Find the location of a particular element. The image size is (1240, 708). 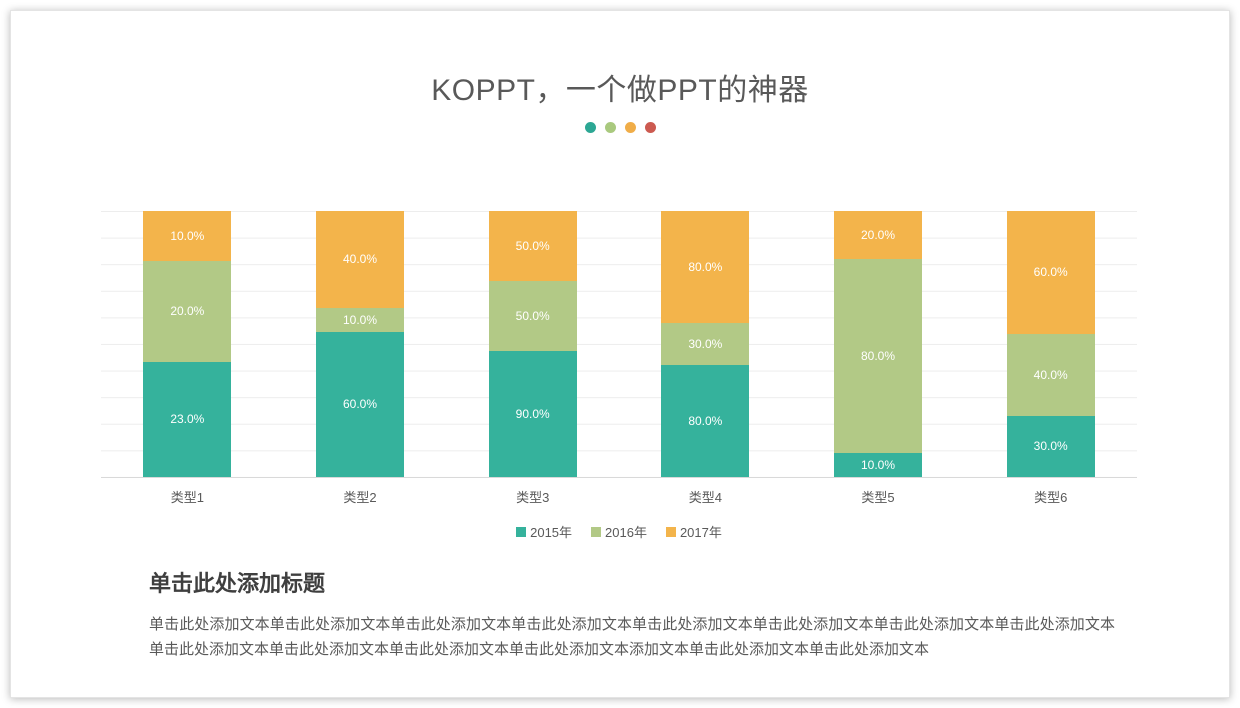

category-label: 类型5 is located at coordinates (878, 497).